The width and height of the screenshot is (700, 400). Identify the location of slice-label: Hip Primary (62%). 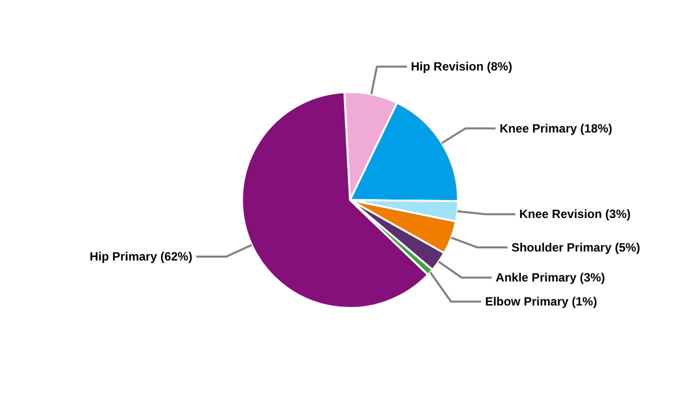
(141, 257).